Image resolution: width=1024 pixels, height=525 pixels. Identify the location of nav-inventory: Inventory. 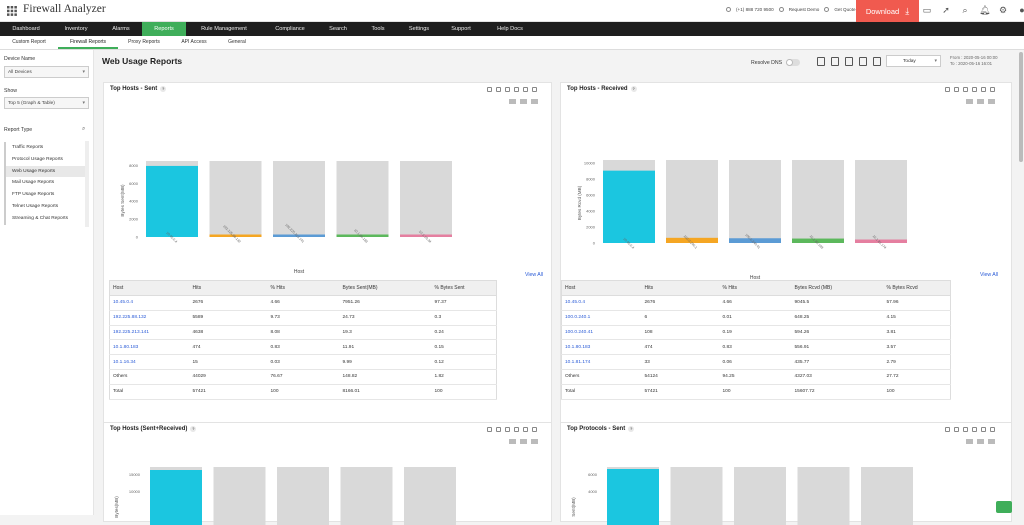
(76, 29).